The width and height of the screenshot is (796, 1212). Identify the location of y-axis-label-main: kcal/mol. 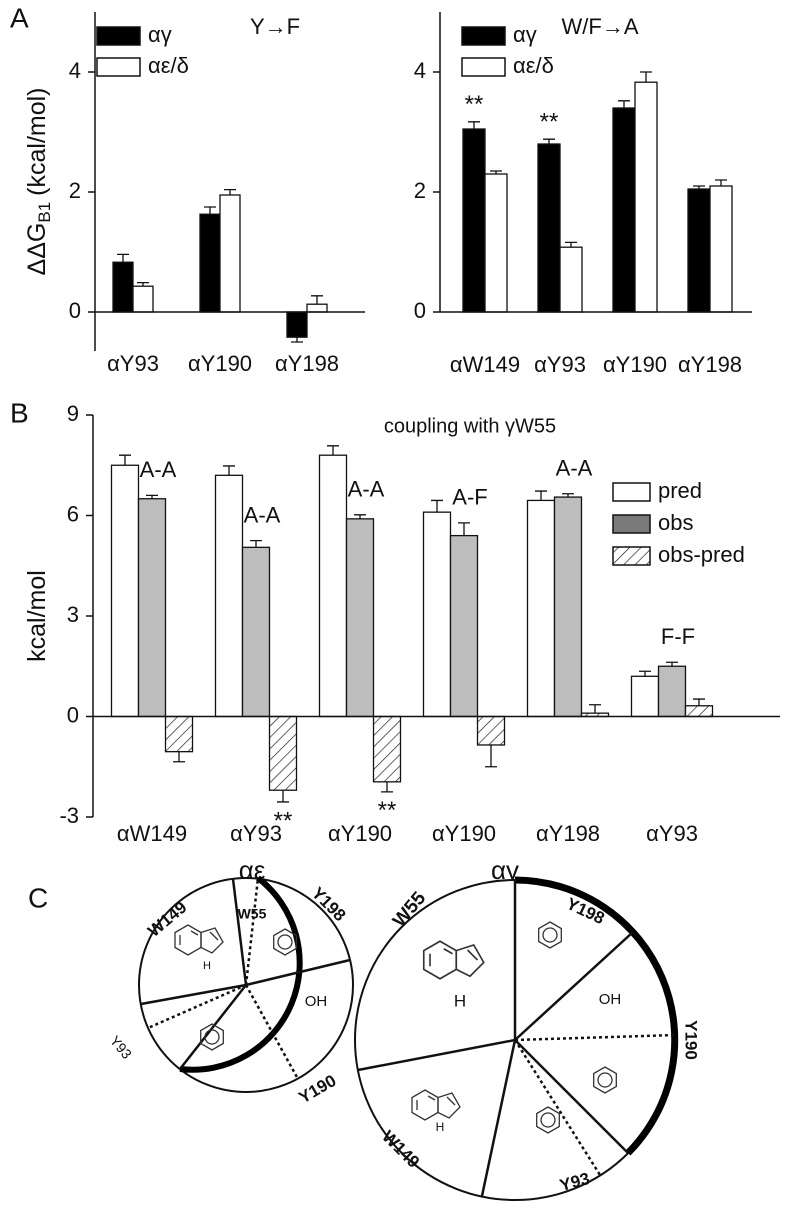
(37, 616).